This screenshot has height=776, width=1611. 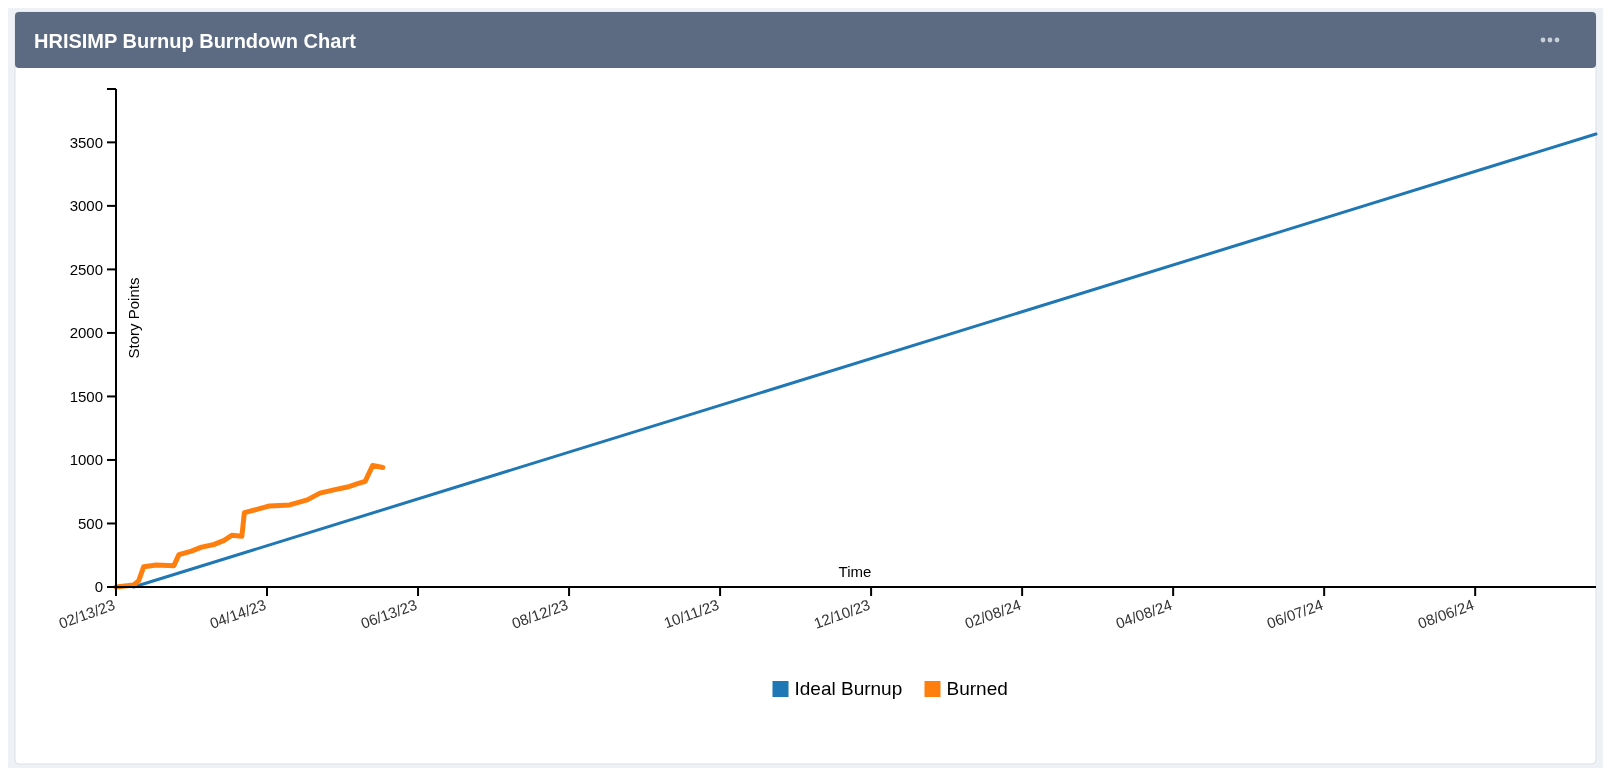 I want to click on y-tick-label: 3500, so click(x=86, y=142).